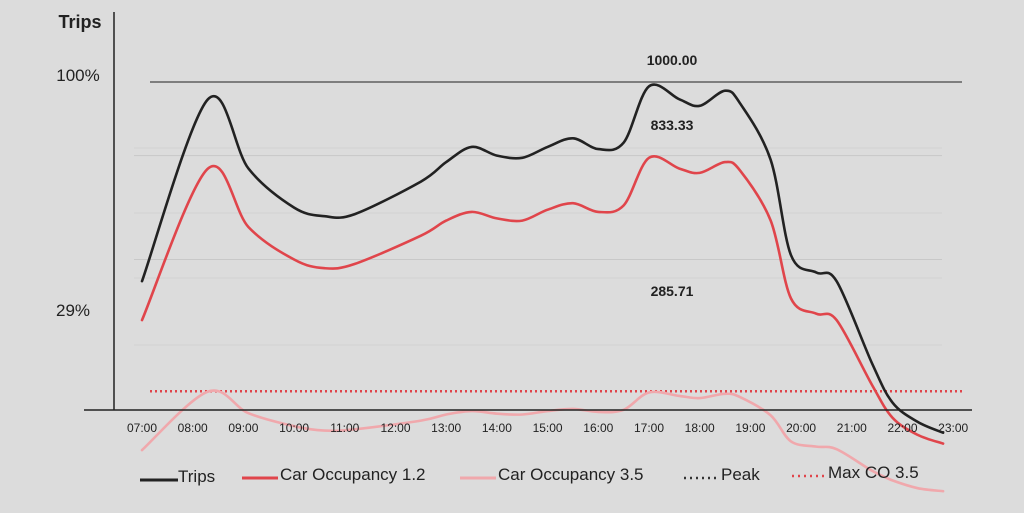  I want to click on annotation-label: 833.33, so click(672, 125).